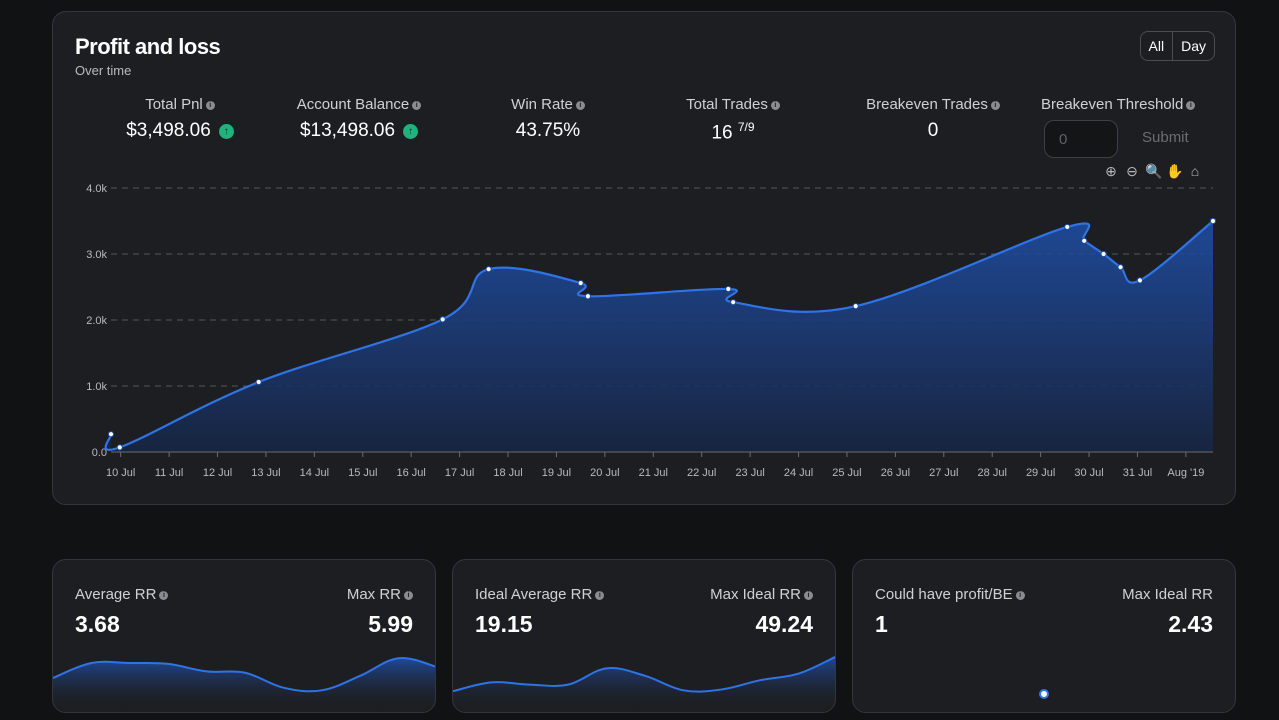 The height and width of the screenshot is (720, 1279). I want to click on rr-spark-line, so click(244, 675).